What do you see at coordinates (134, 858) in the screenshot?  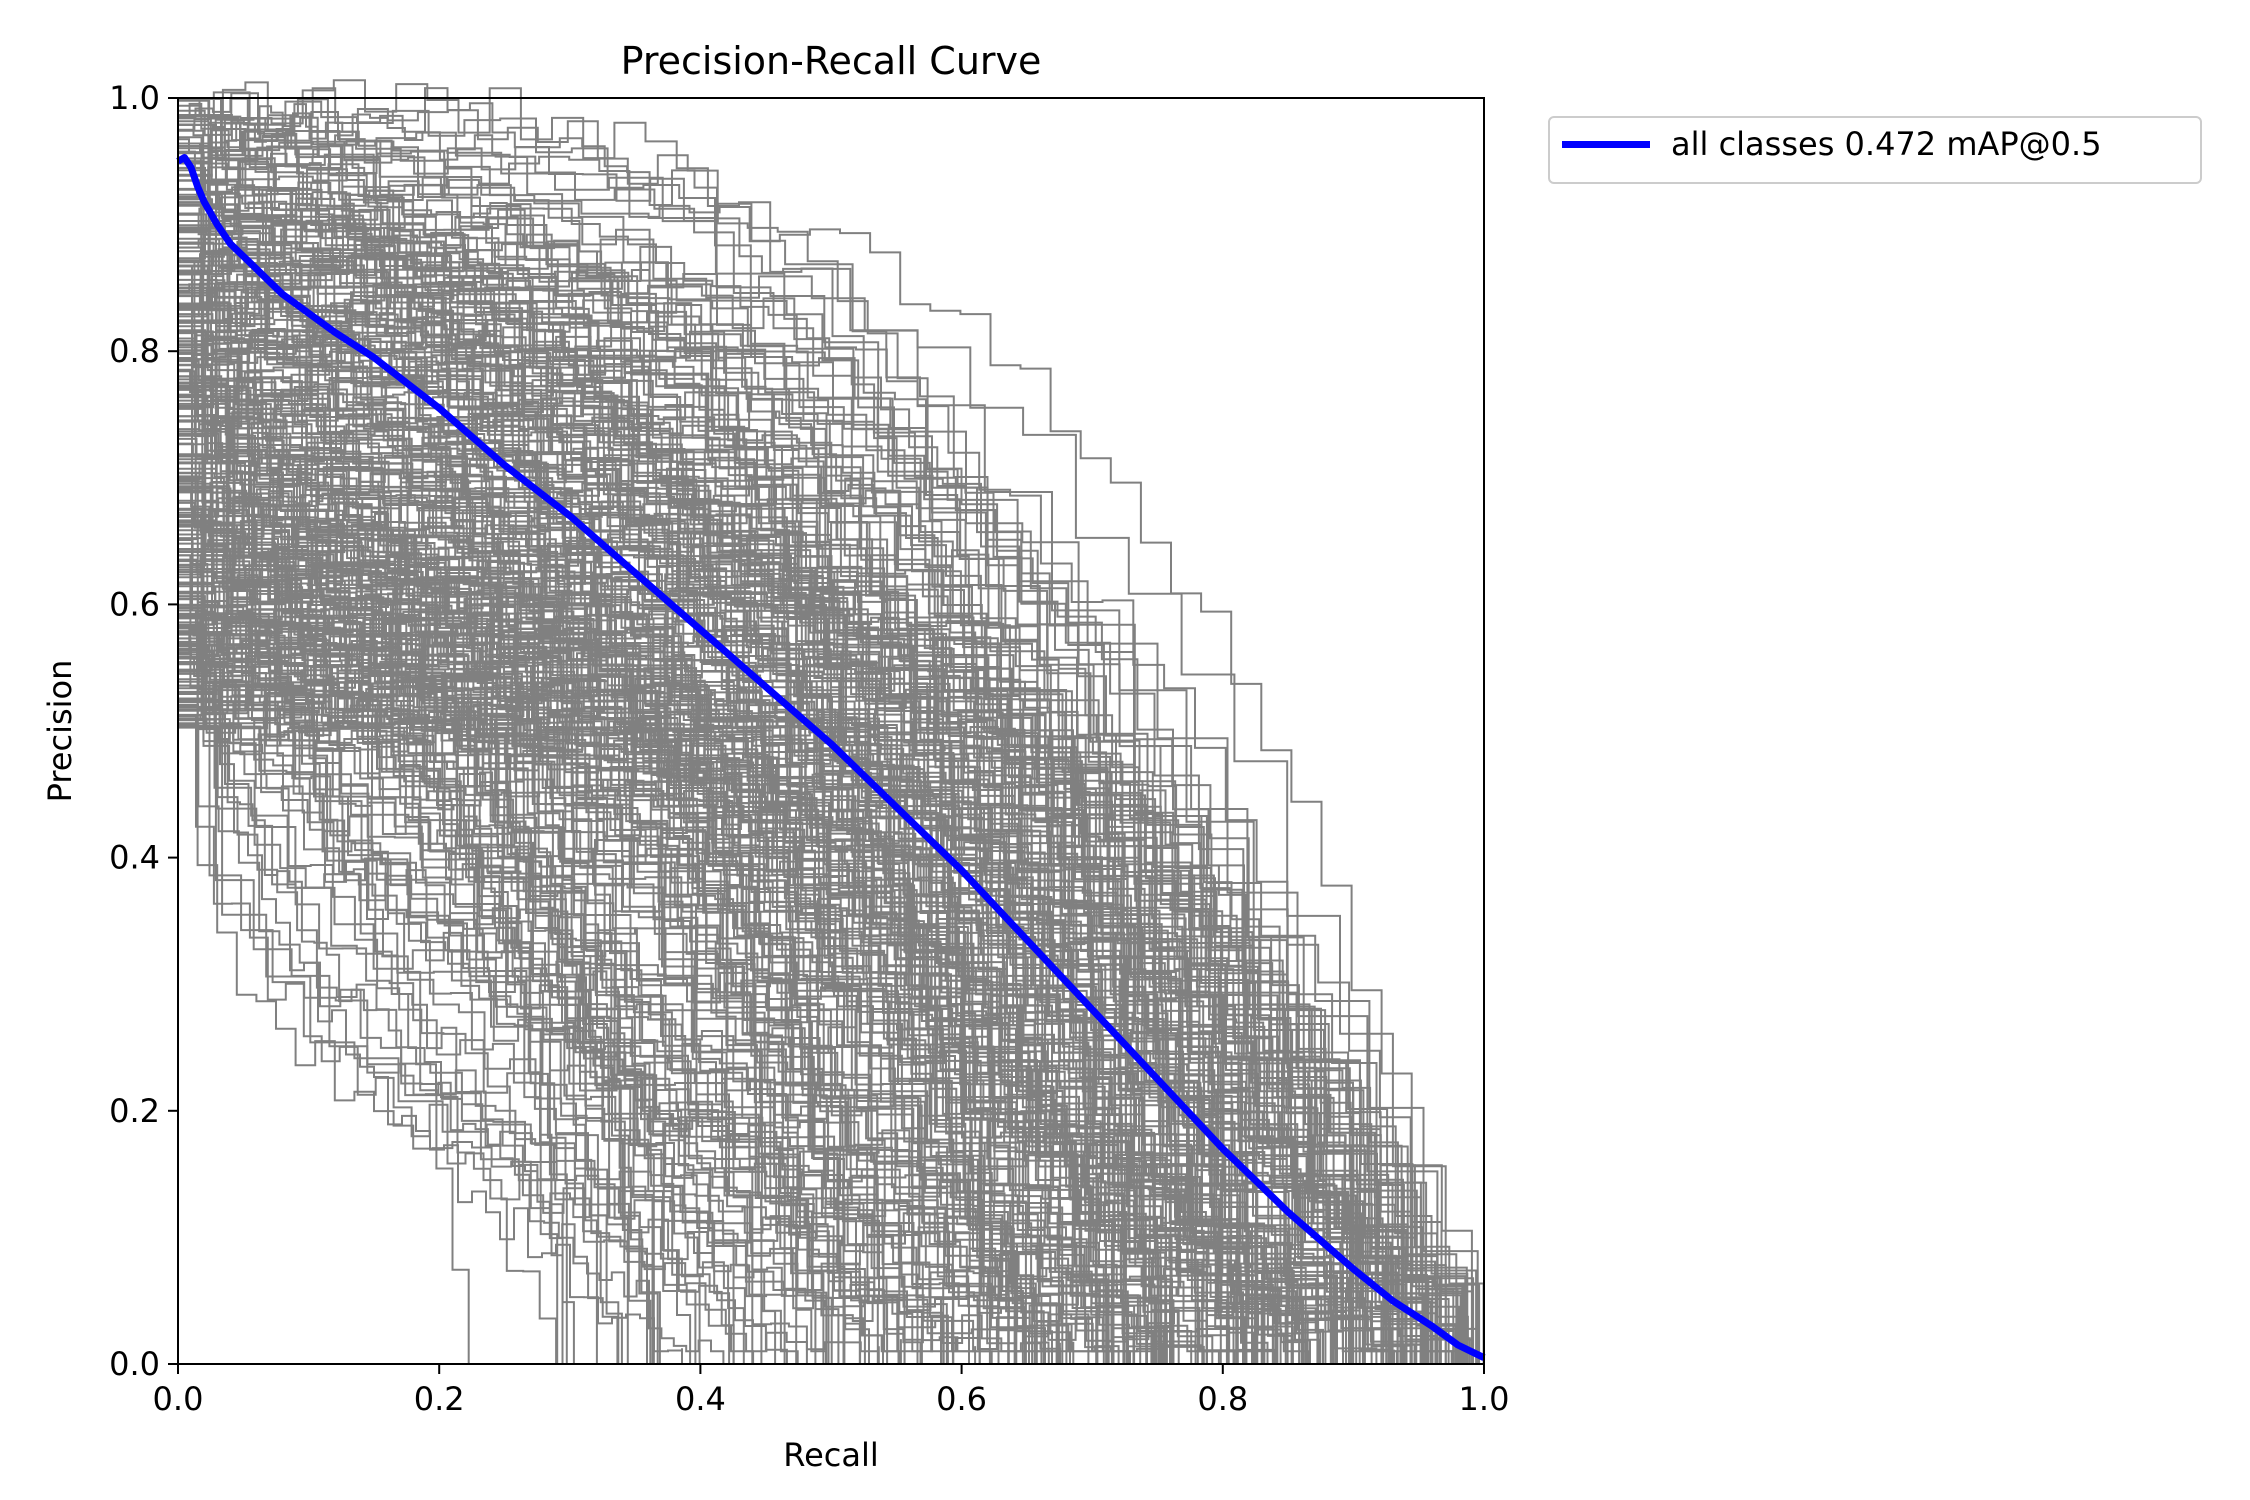 I see `y-tick-label: 0.4` at bounding box center [134, 858].